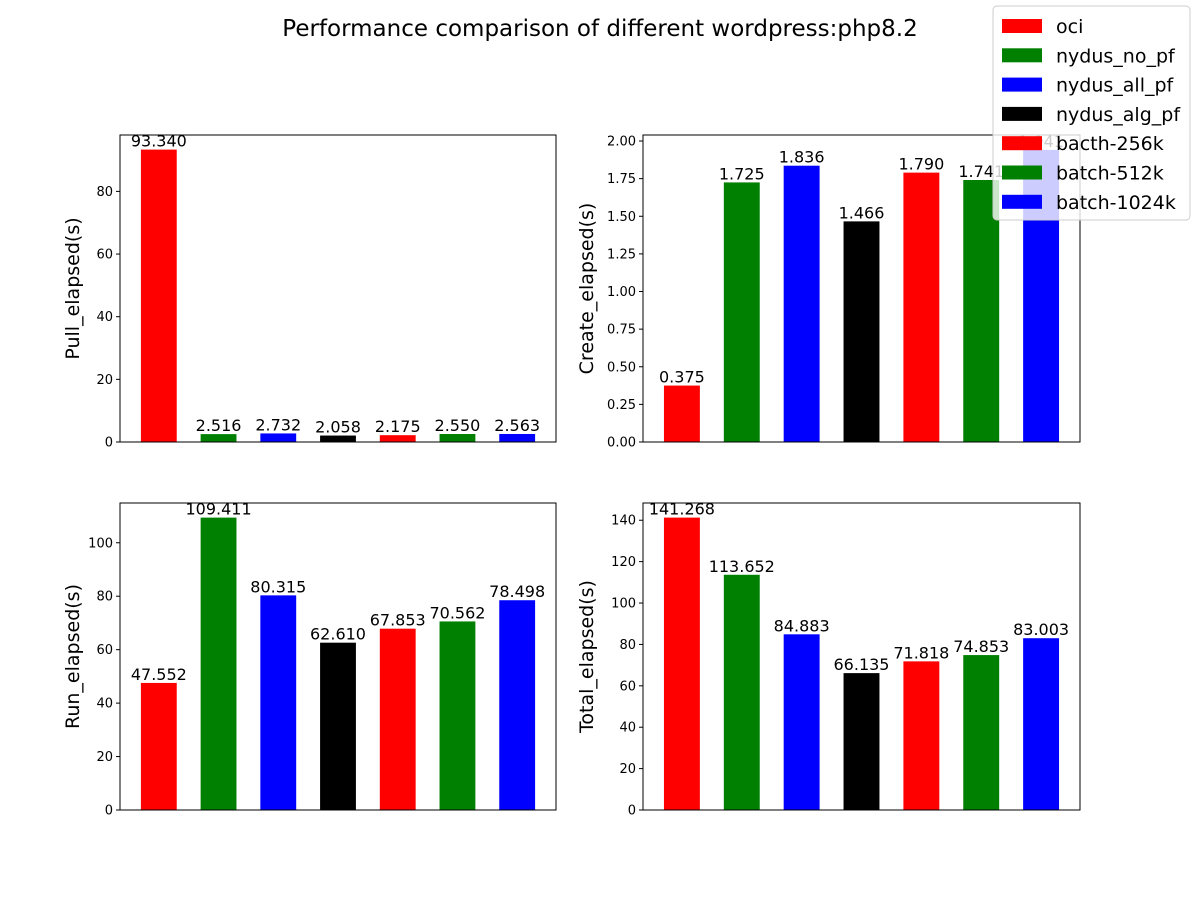 The width and height of the screenshot is (1200, 900). What do you see at coordinates (517, 425) in the screenshot?
I see `data-label: 2.563` at bounding box center [517, 425].